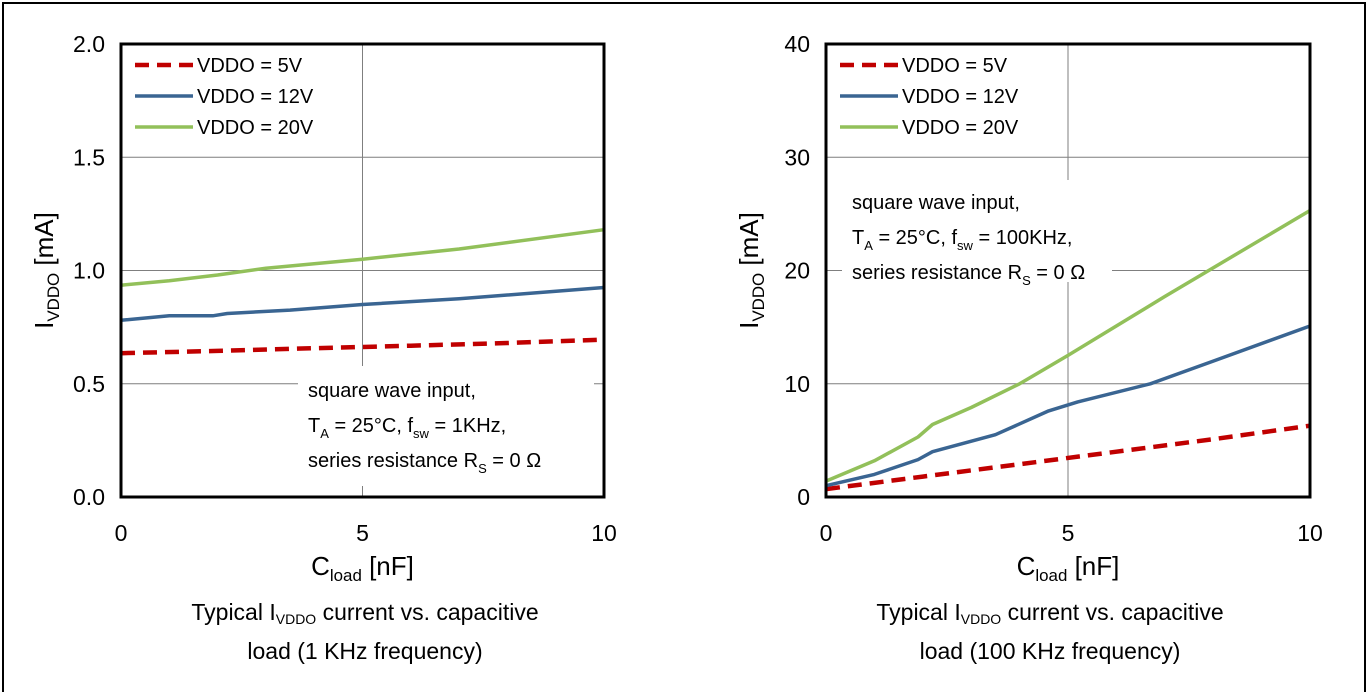 The height and width of the screenshot is (692, 1372). Describe the element at coordinates (797, 271) in the screenshot. I see `y-tick-label: 20` at that location.